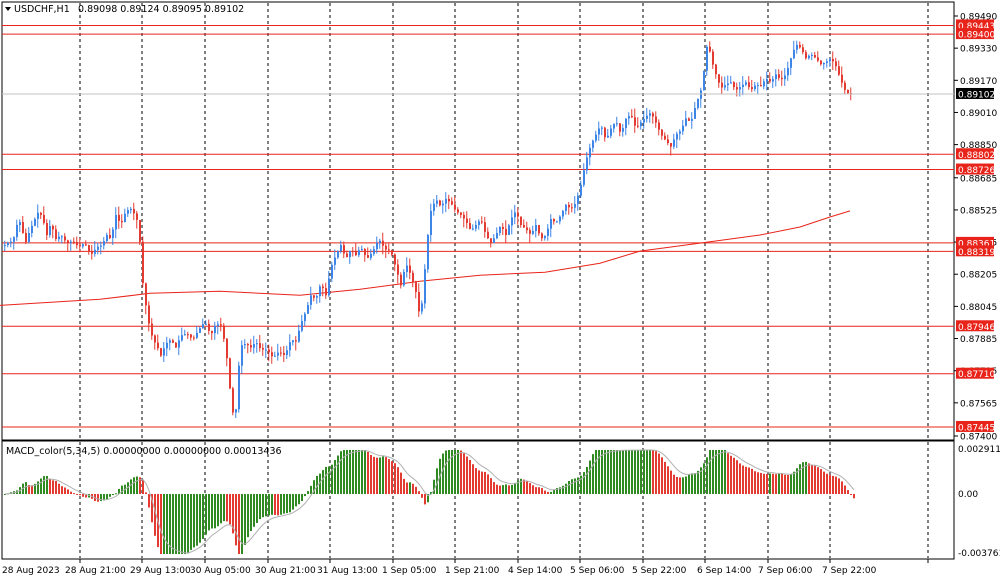 The image size is (1000, 585). Describe the element at coordinates (978, 276) in the screenshot. I see `price-tick-label: 0.88205` at that location.